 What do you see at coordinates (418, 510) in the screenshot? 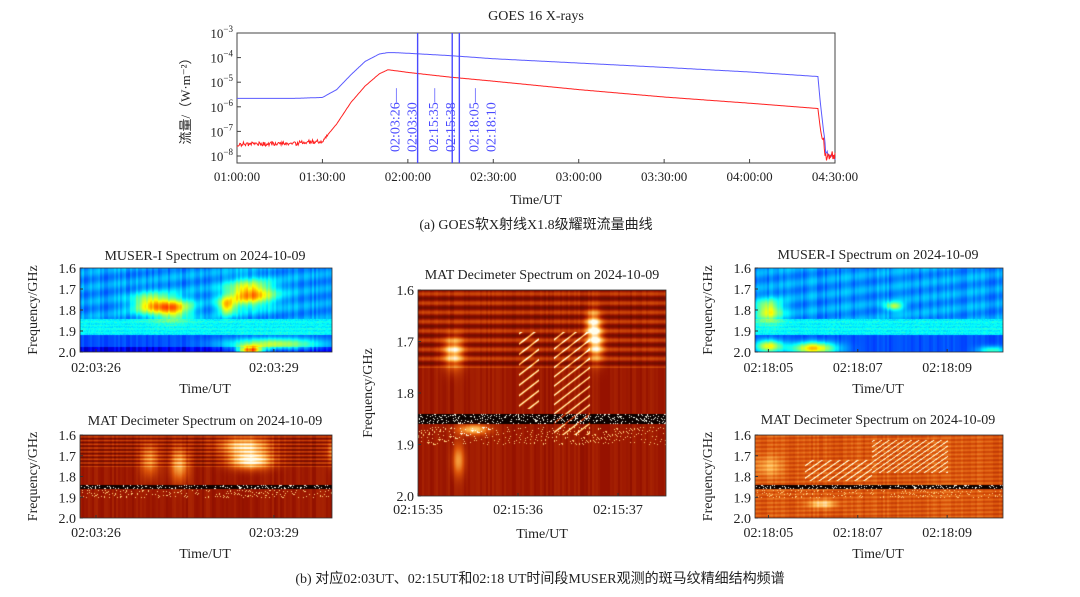
I see `spectrogram-xtick-label: 02:15:35` at bounding box center [418, 510].